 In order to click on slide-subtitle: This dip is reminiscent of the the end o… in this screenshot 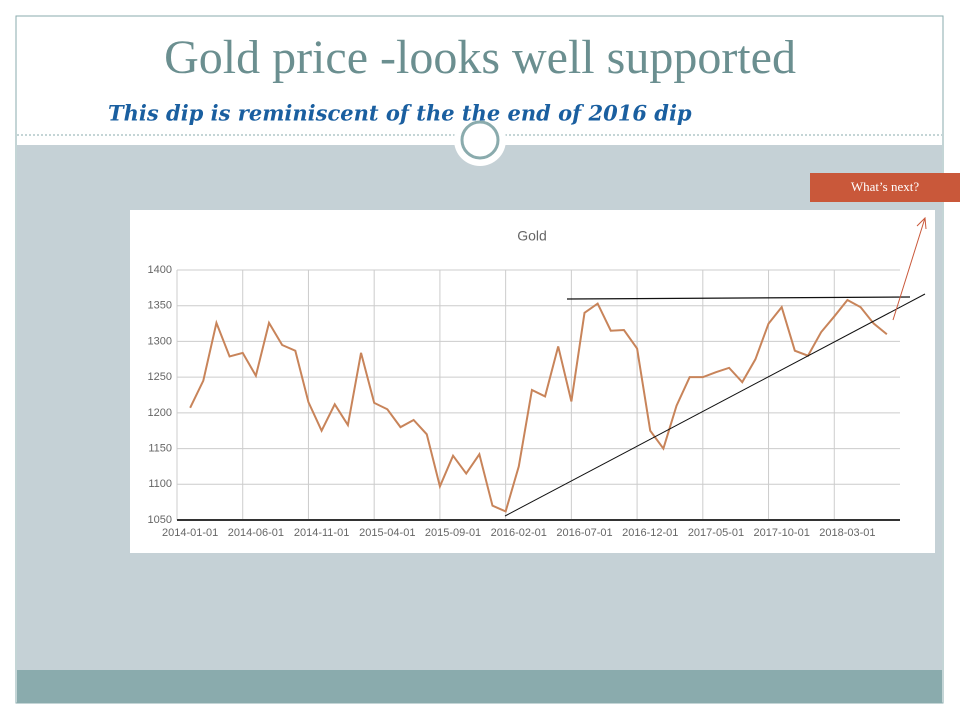, I will do `click(400, 113)`.